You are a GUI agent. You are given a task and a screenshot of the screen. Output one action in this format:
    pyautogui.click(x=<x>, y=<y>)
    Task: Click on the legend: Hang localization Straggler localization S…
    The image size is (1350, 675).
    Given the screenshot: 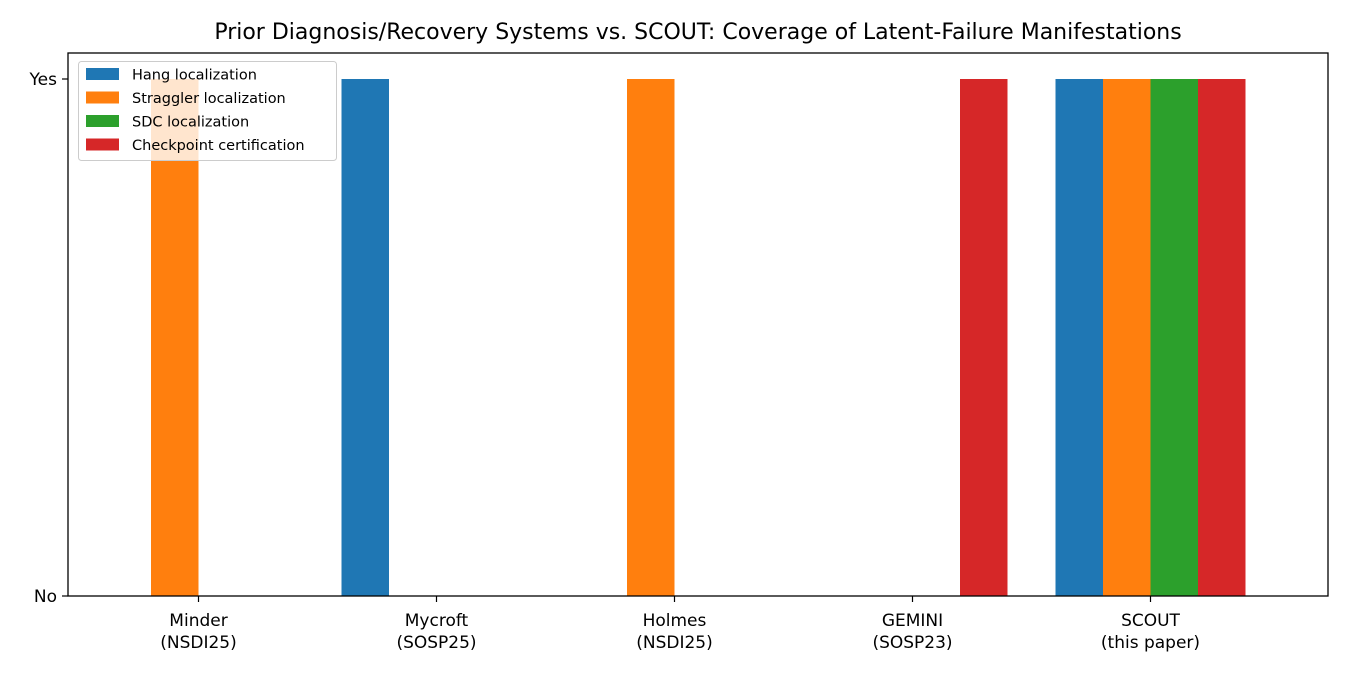 What is the action you would take?
    pyautogui.click(x=207, y=111)
    